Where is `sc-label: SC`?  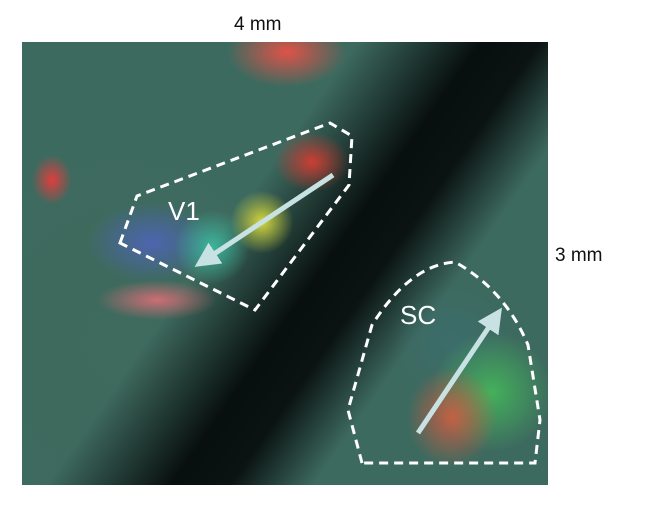
sc-label: SC is located at coordinates (418, 315).